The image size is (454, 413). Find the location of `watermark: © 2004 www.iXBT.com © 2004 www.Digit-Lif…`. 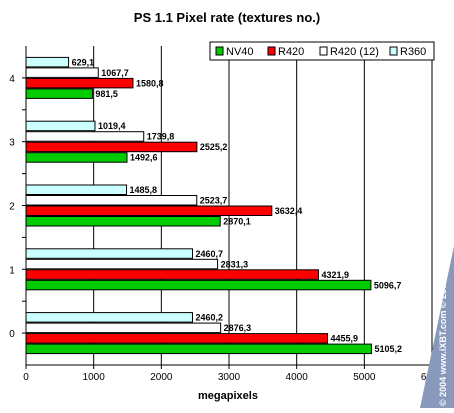

watermark: © 2004 www.iXBT.com © 2004 www.Digit-Lif… is located at coordinates (437, 300).